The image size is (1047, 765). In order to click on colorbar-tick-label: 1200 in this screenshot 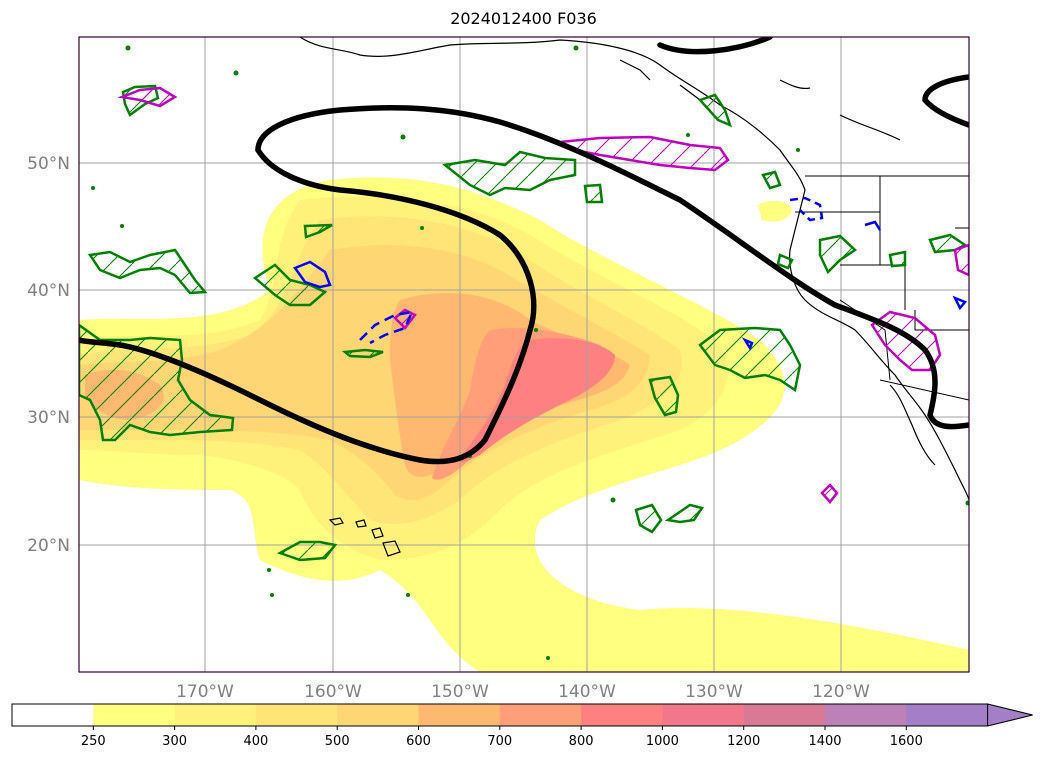, I will do `click(743, 741)`.